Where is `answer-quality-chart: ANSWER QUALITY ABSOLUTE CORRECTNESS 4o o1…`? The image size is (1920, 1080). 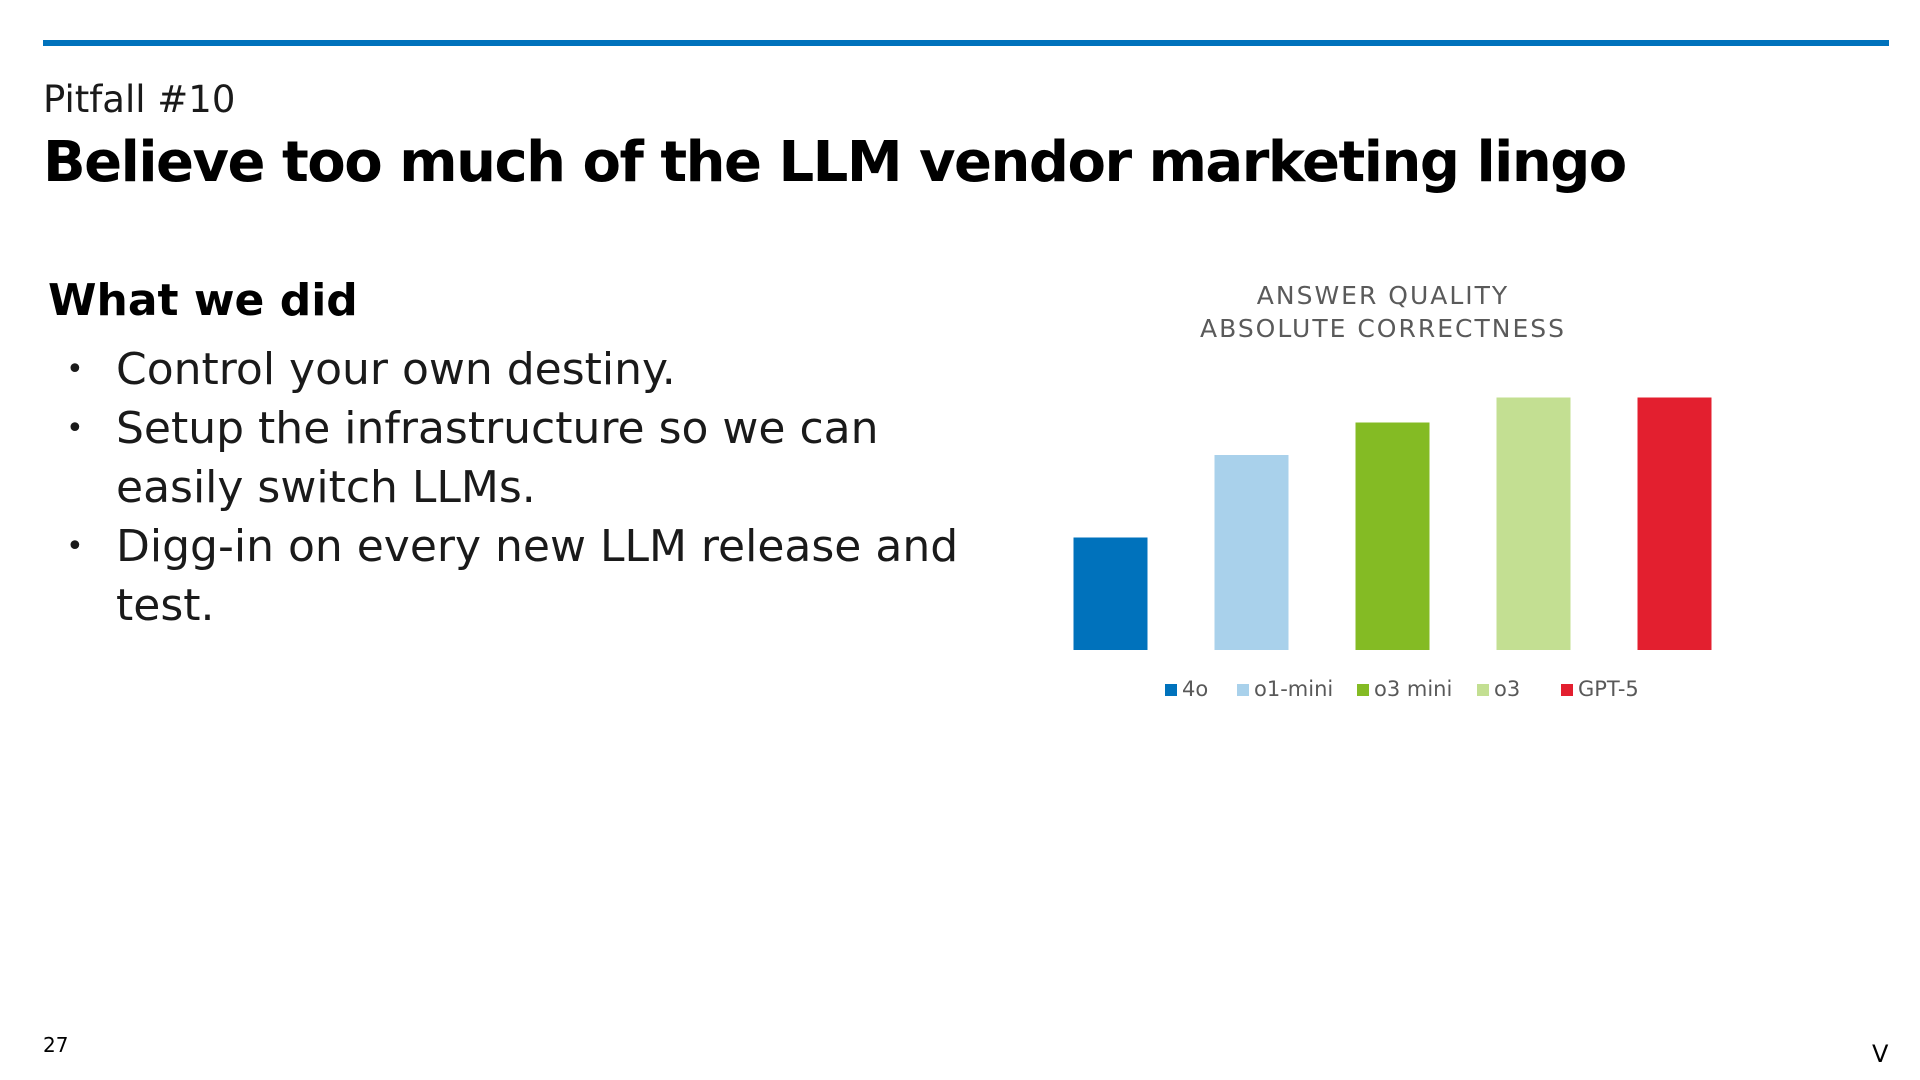 answer-quality-chart: ANSWER QUALITY ABSOLUTE CORRECTNESS 4o o1… is located at coordinates (1392, 491).